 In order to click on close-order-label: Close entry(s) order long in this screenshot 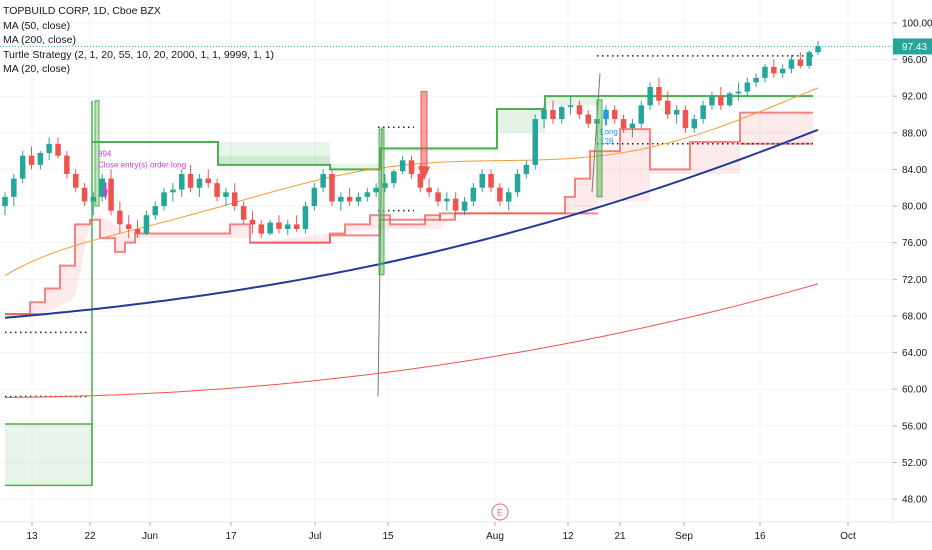, I will do `click(142, 165)`.